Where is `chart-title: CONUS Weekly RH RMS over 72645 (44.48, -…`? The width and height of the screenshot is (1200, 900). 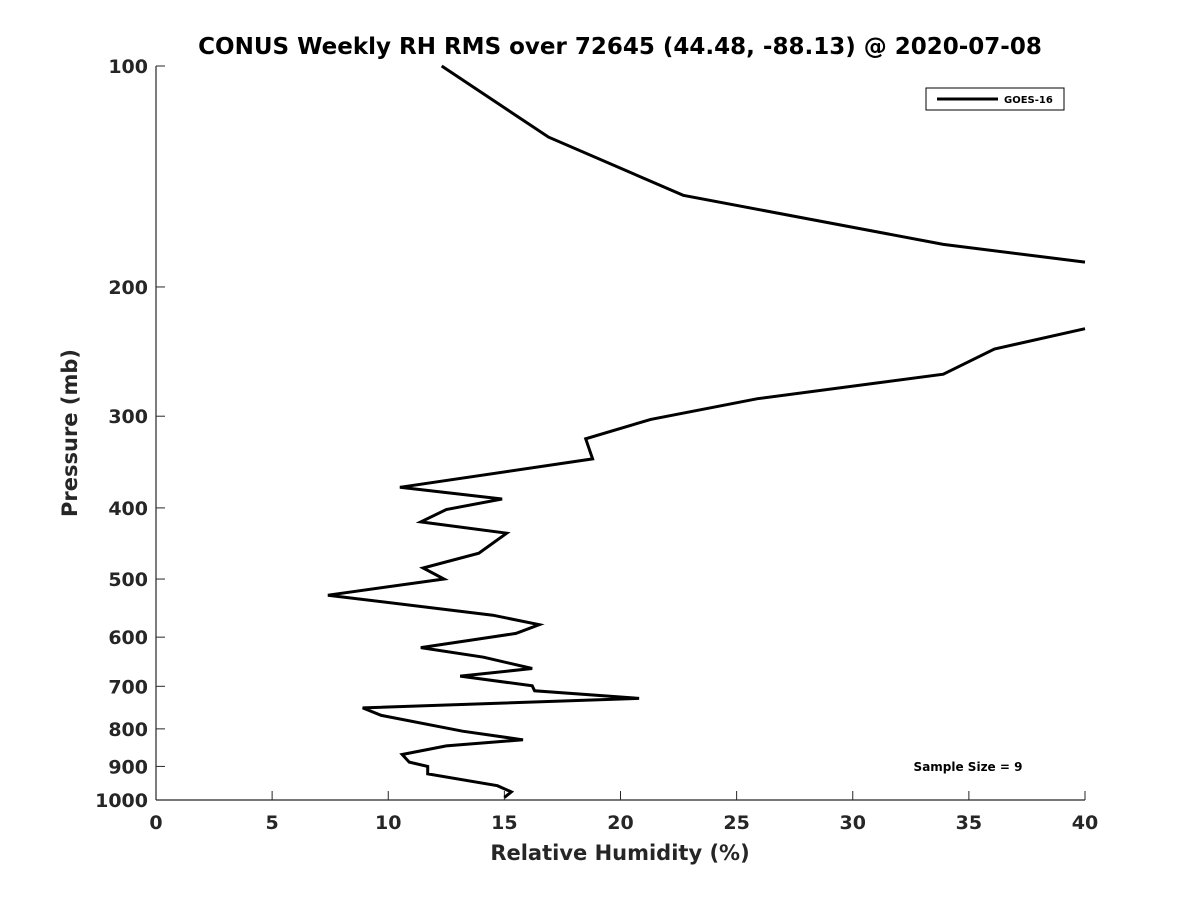 chart-title: CONUS Weekly RH RMS over 72645 (44.48, -… is located at coordinates (620, 47).